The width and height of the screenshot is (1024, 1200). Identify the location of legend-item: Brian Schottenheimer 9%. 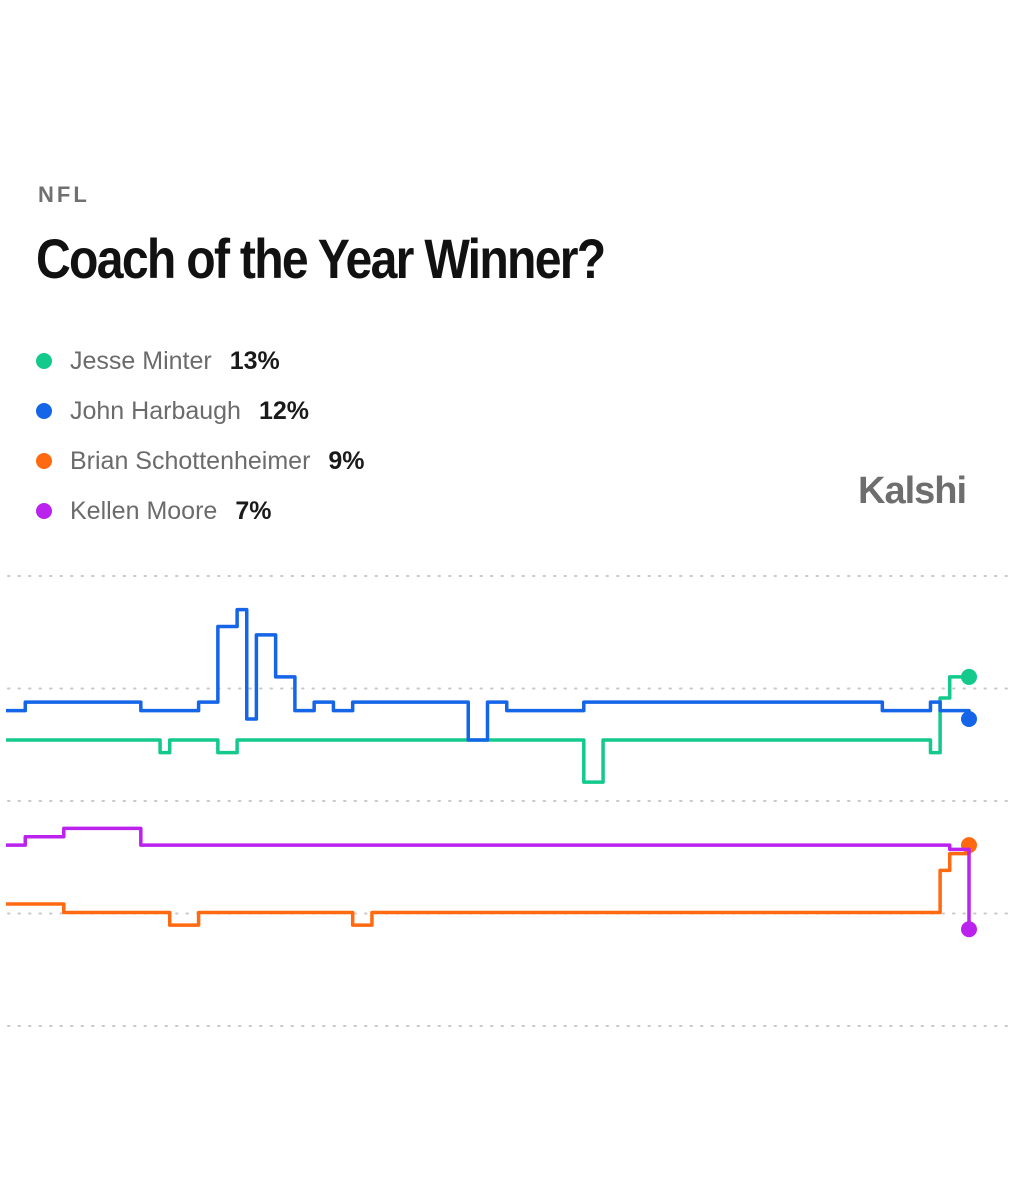
(200, 461).